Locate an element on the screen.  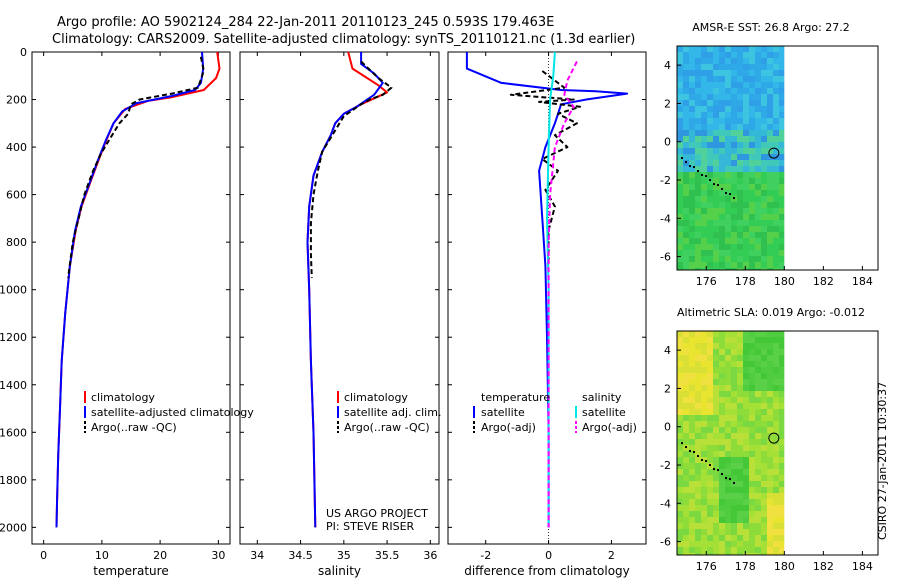
y-tick-label: 0 is located at coordinates (667, 142).